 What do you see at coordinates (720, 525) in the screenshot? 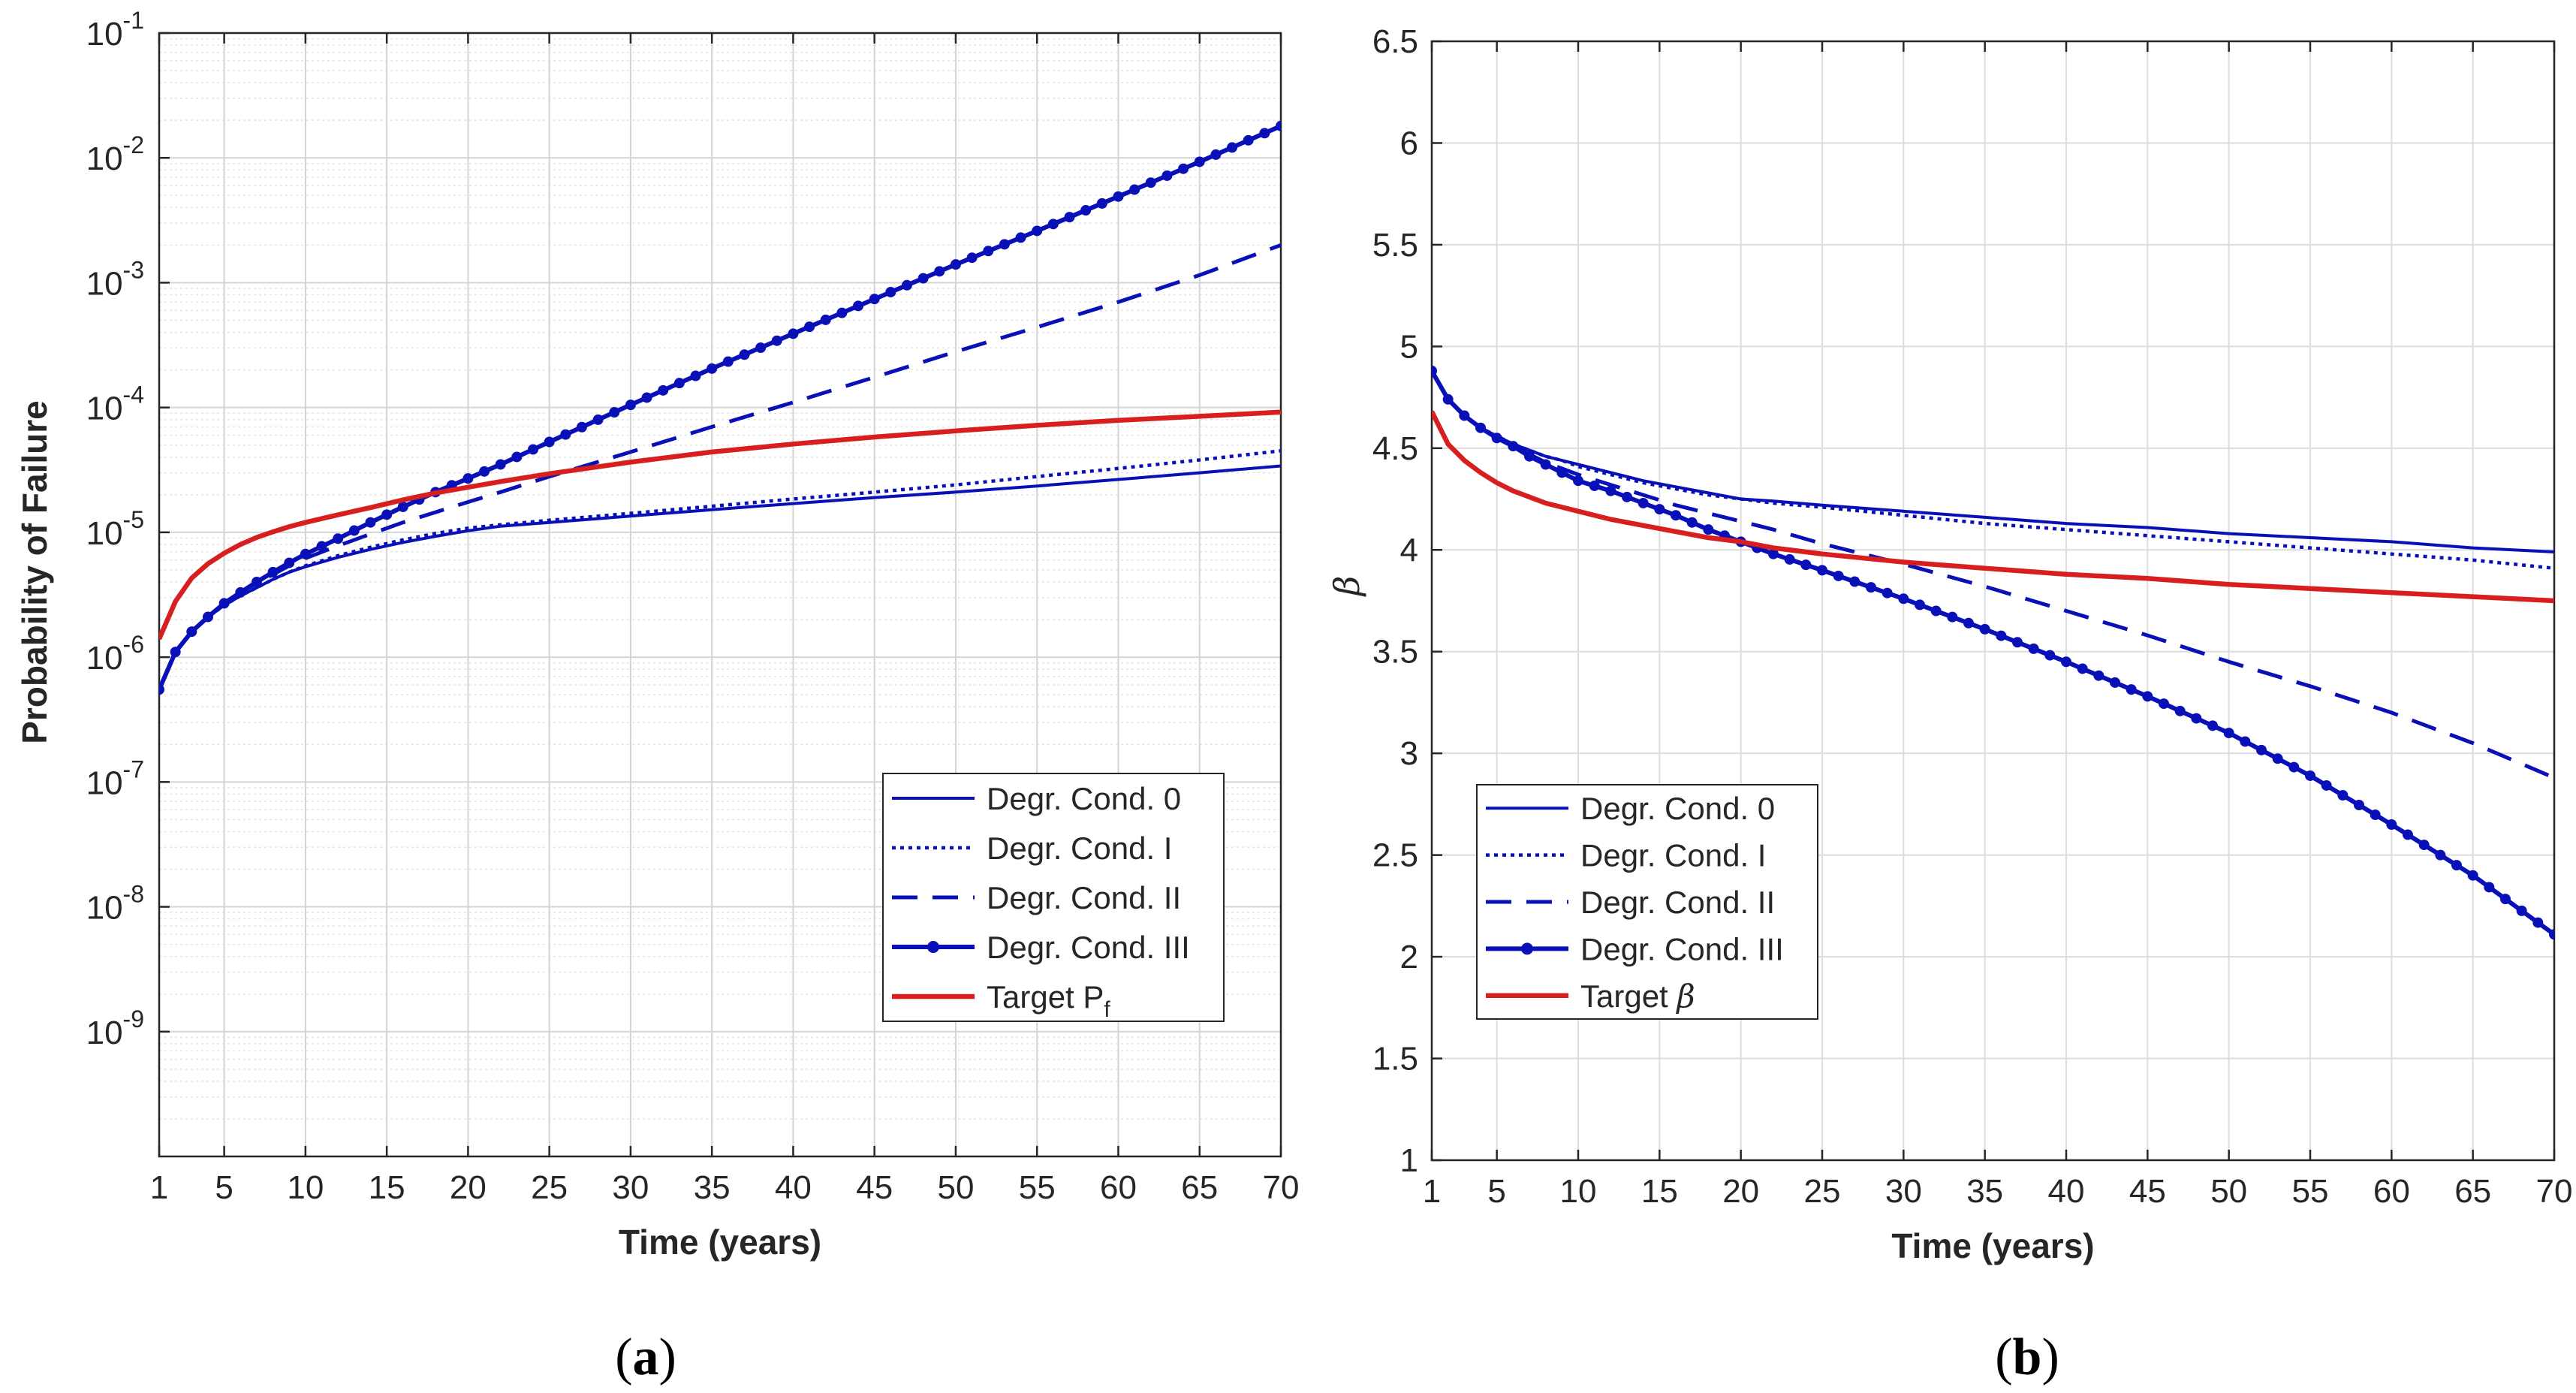
I see `series-line-target-p` at bounding box center [720, 525].